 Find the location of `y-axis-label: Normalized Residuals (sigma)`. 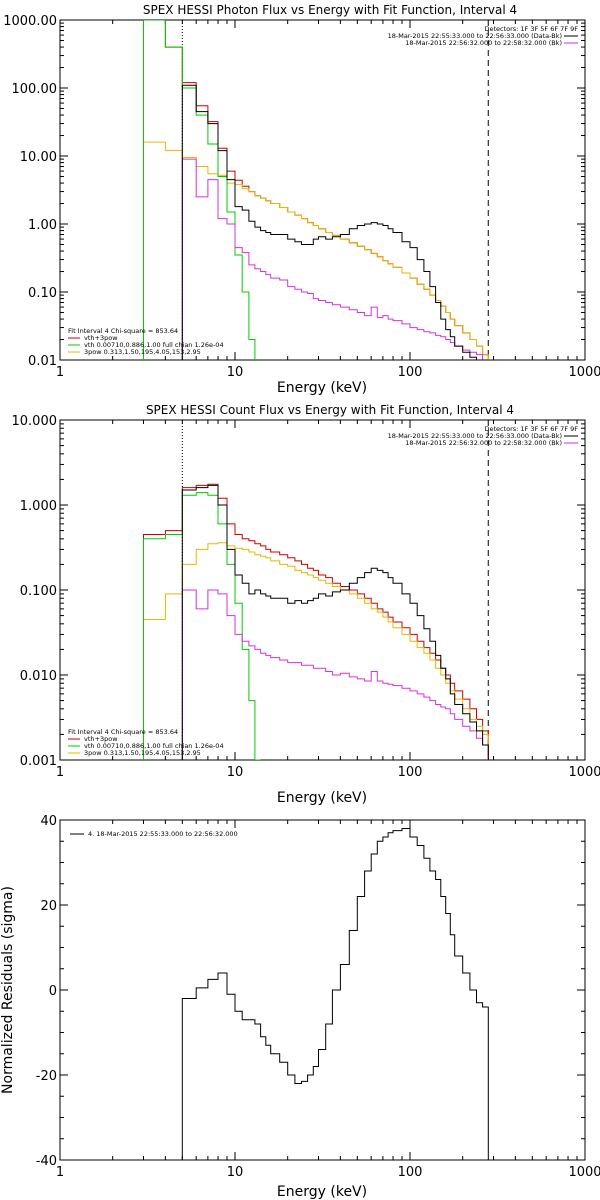

y-axis-label: Normalized Residuals (sigma) is located at coordinates (8, 990).